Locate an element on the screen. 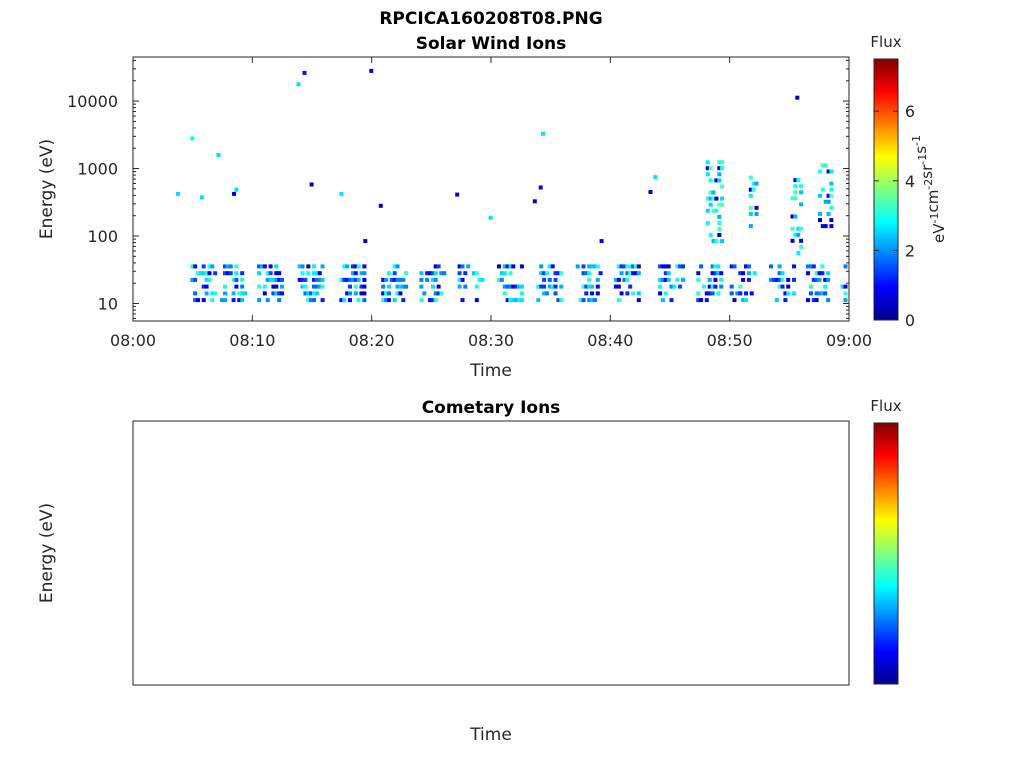 The height and width of the screenshot is (768, 1024). colorbar-tick-label: 6 is located at coordinates (910, 111).